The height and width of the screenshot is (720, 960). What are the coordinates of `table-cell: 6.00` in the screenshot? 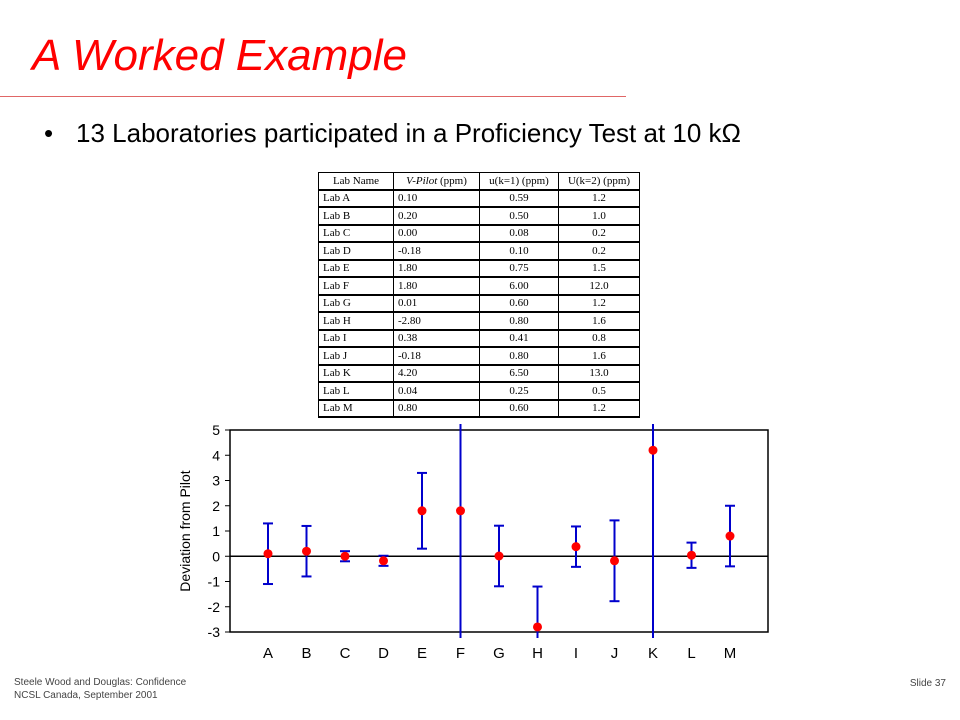 It's located at (519, 285).